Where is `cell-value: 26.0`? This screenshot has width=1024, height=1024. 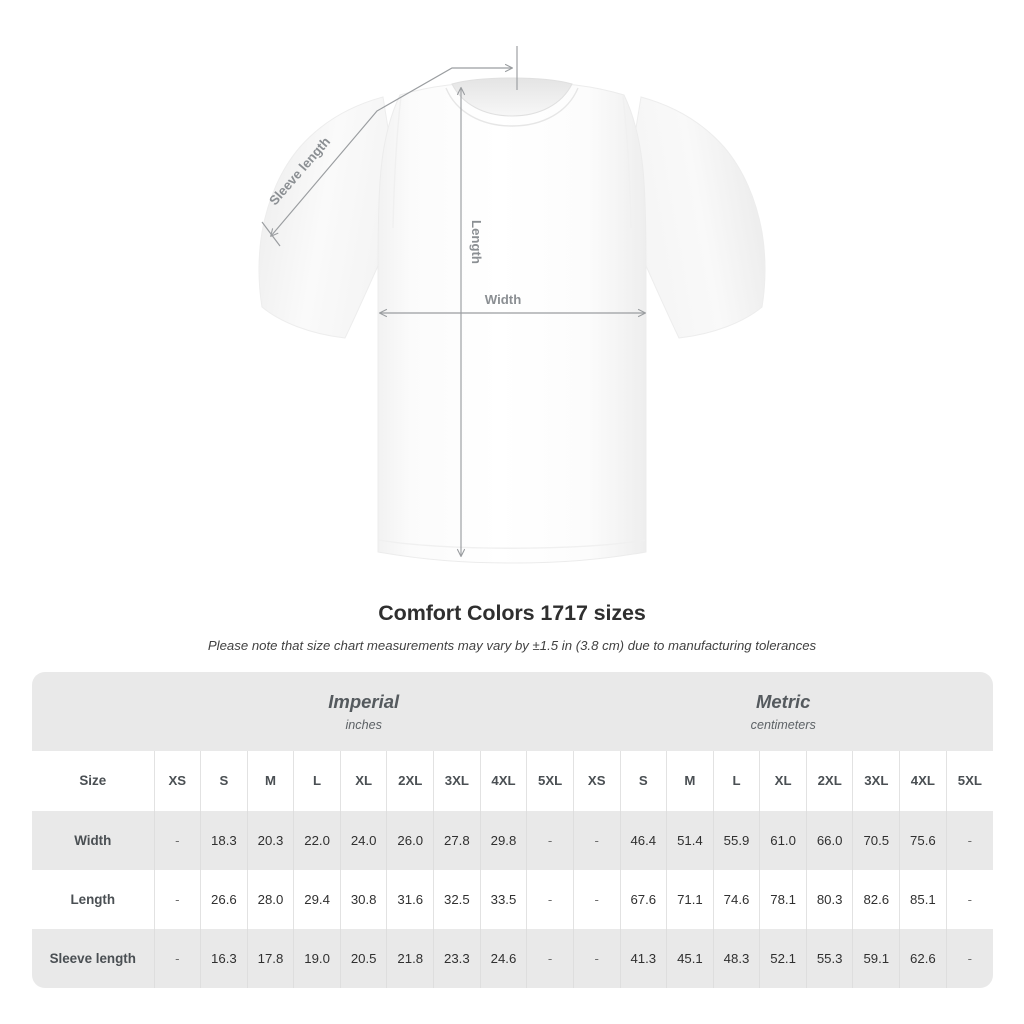
cell-value: 26.0 is located at coordinates (410, 840).